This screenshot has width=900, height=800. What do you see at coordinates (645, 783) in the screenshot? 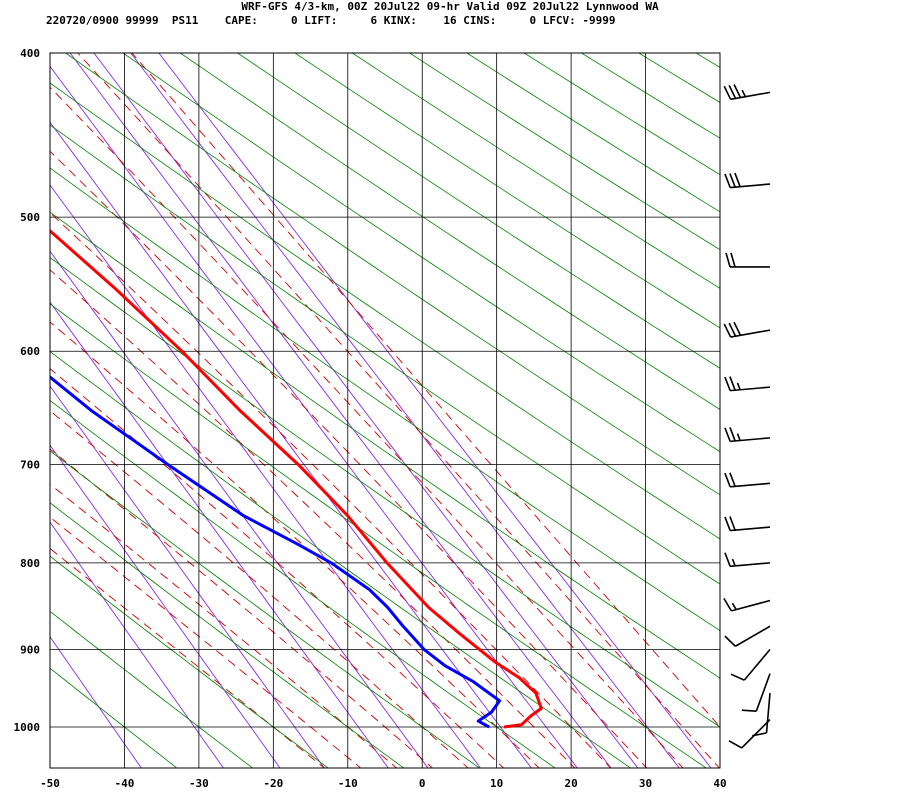
I see `x-tick-label: 30` at bounding box center [645, 783].